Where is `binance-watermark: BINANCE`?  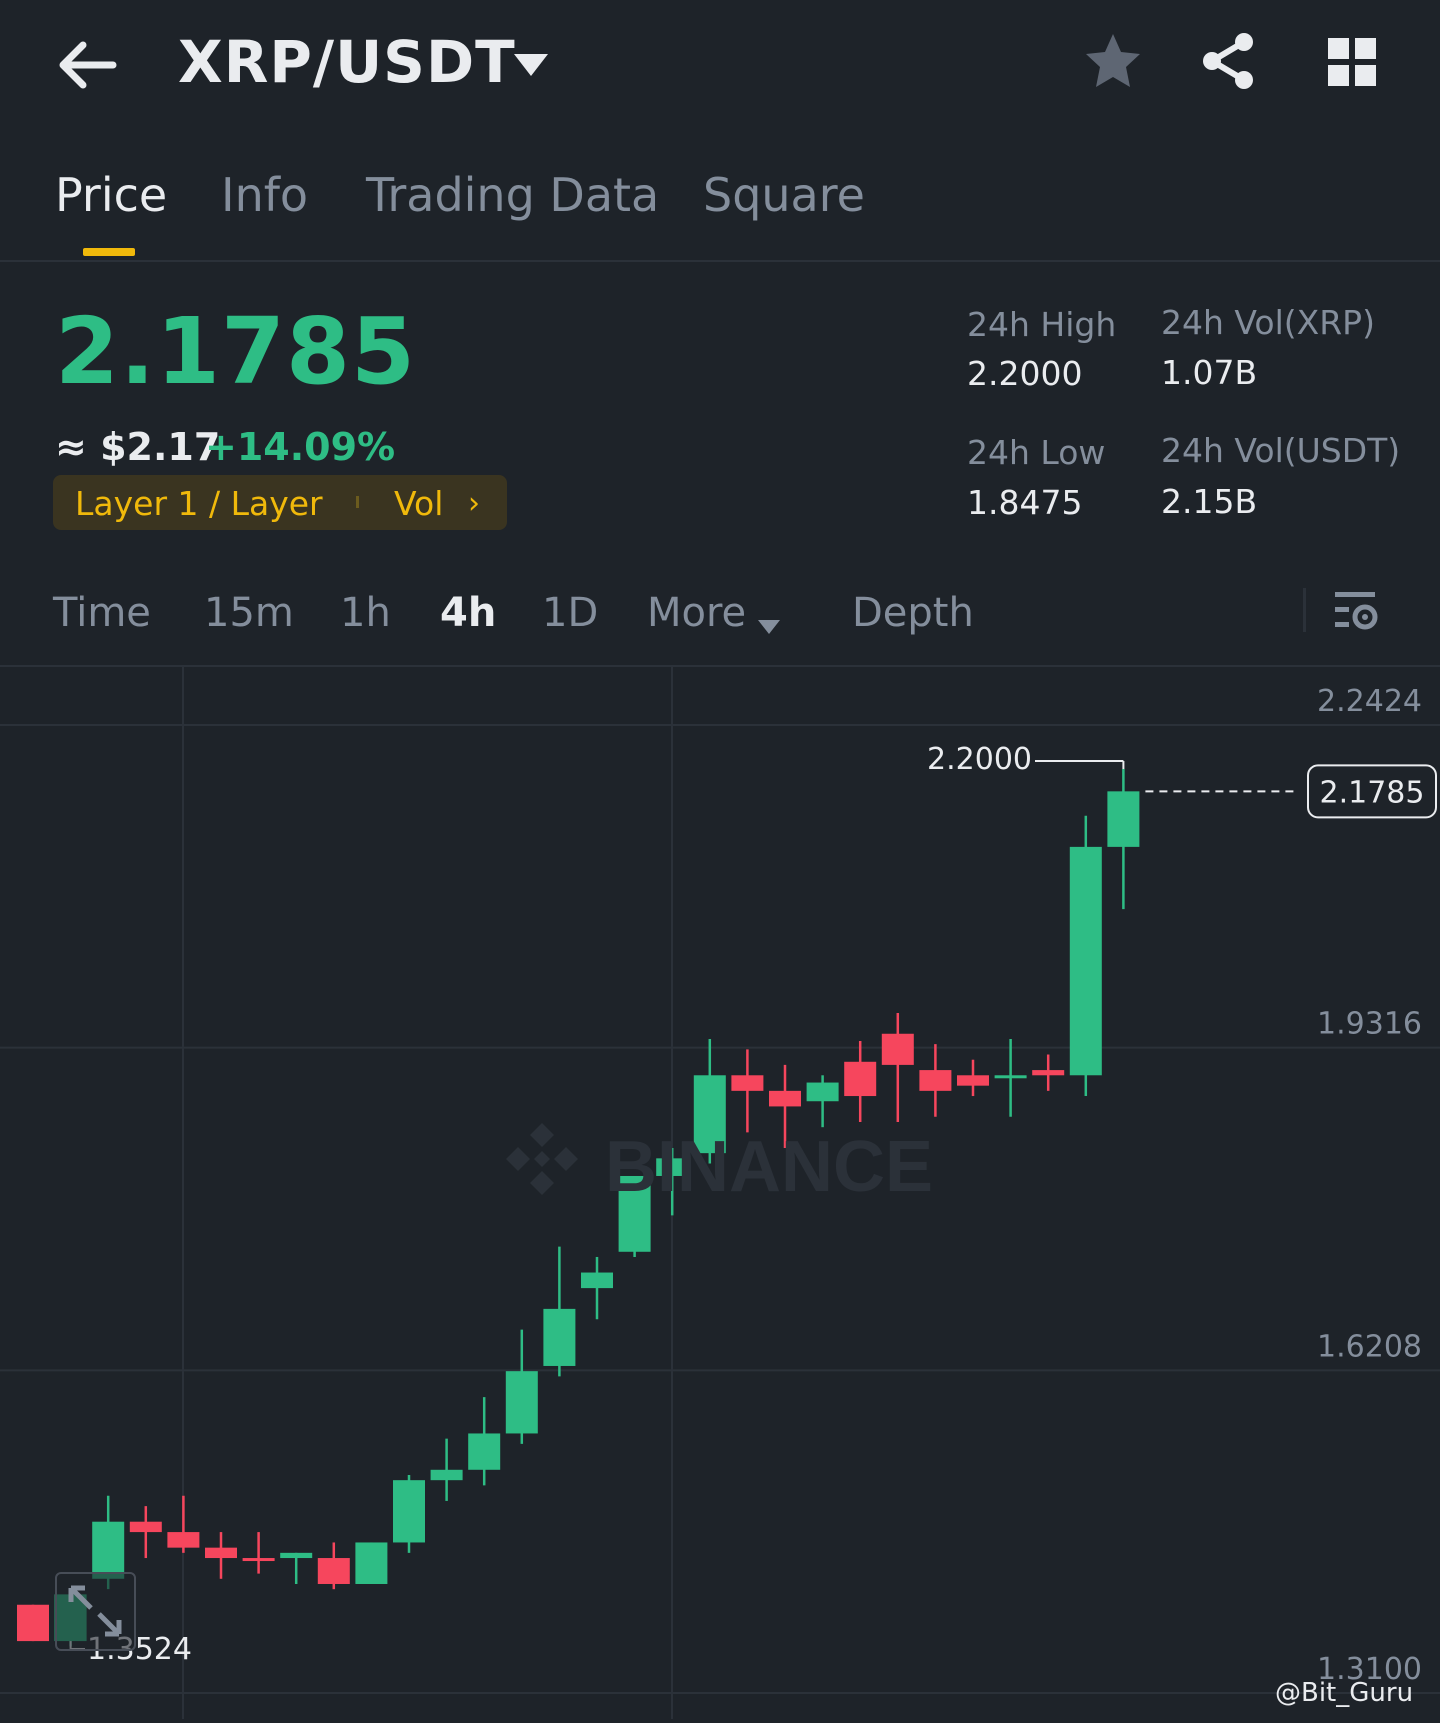
binance-watermark: BINANCE is located at coordinates (725, 1167).